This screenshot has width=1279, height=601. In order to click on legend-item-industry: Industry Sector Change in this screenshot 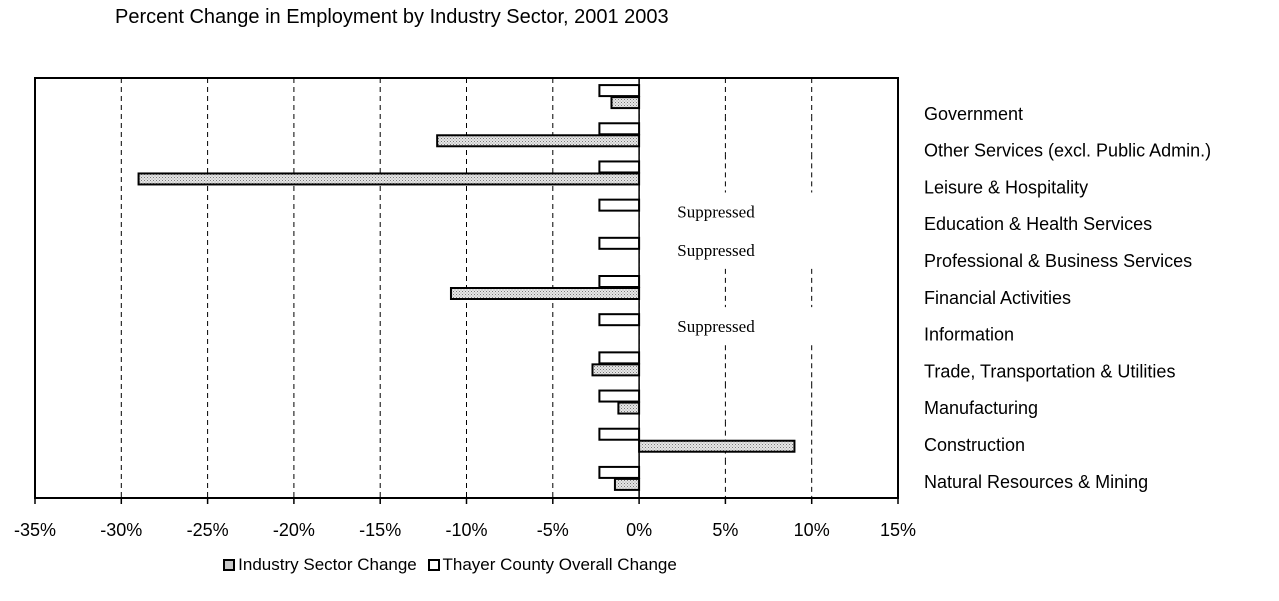, I will do `click(320, 565)`.